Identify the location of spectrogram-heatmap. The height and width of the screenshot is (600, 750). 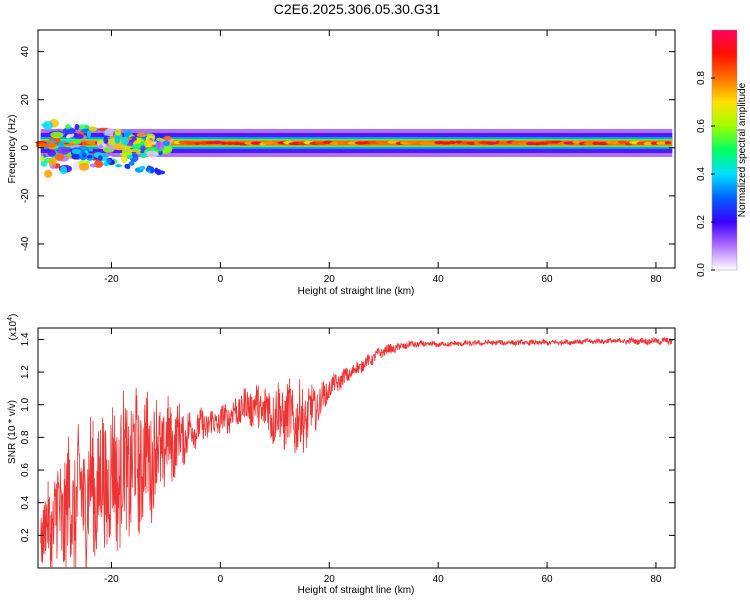
(354, 148).